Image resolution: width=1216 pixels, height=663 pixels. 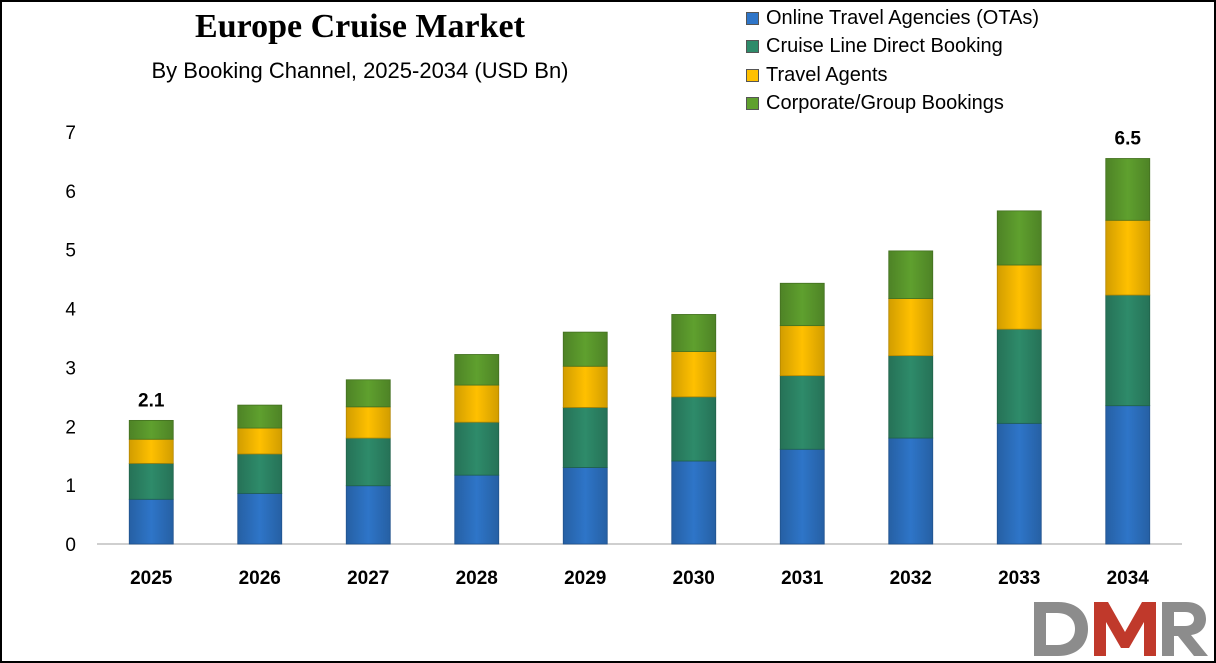 I want to click on logo-letter-r, so click(x=1185, y=629).